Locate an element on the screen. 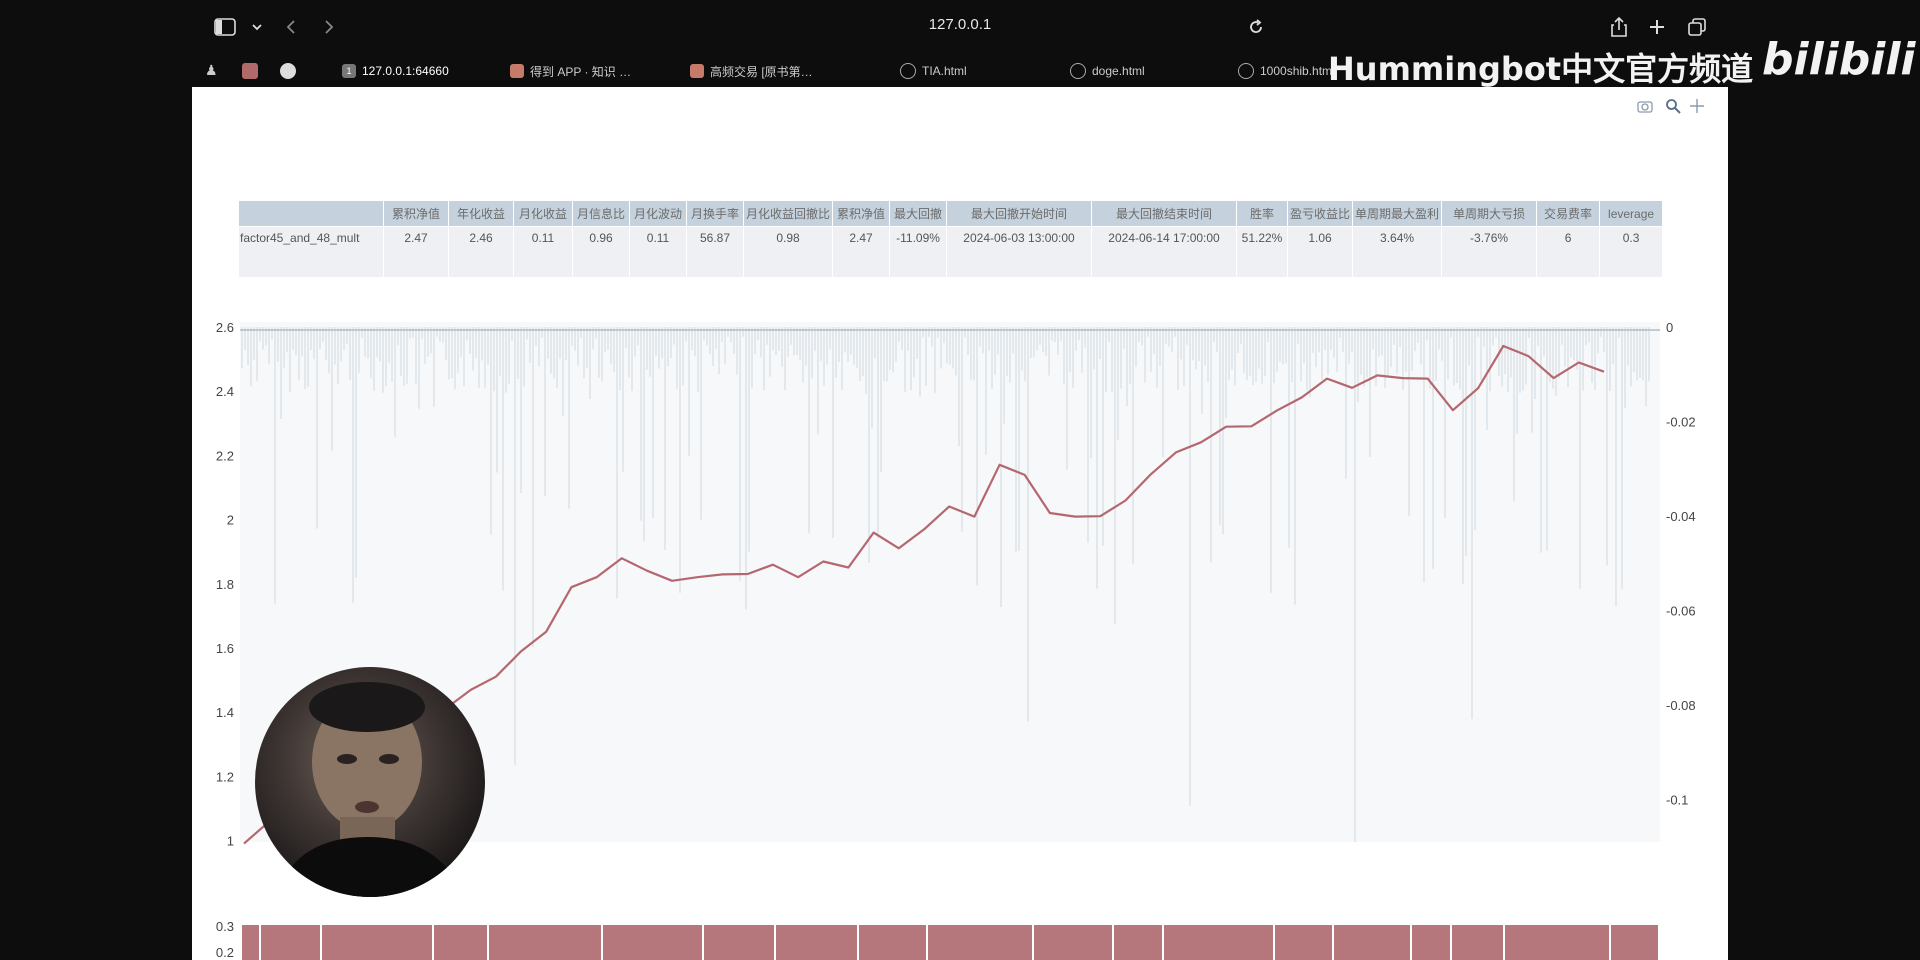 The image size is (1920, 960). table-header: 月化收益 is located at coordinates (543, 213).